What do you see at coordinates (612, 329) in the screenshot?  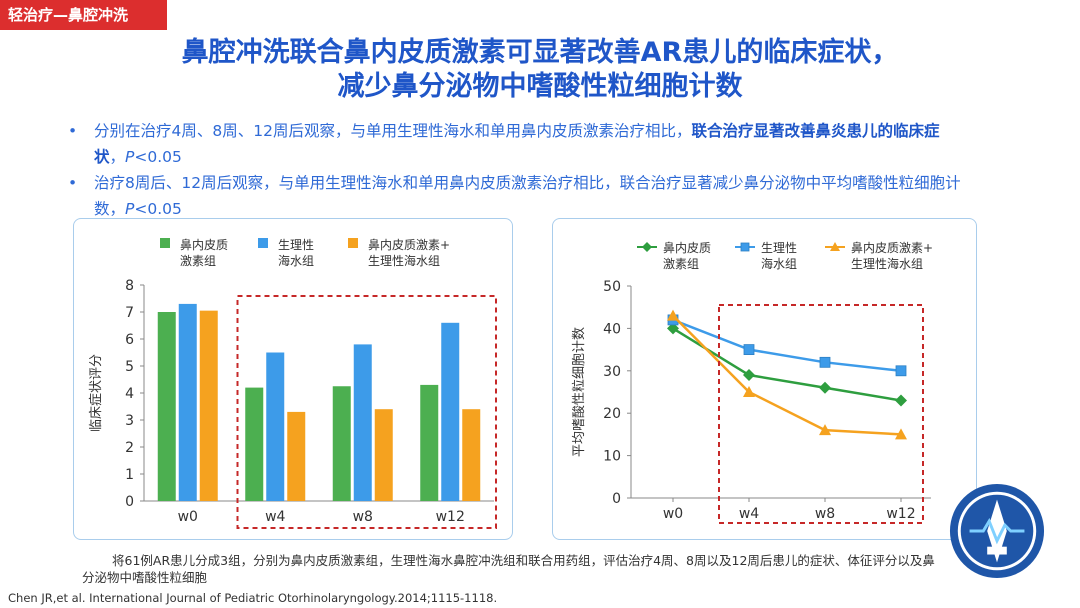 I see `y-tick-label: 40` at bounding box center [612, 329].